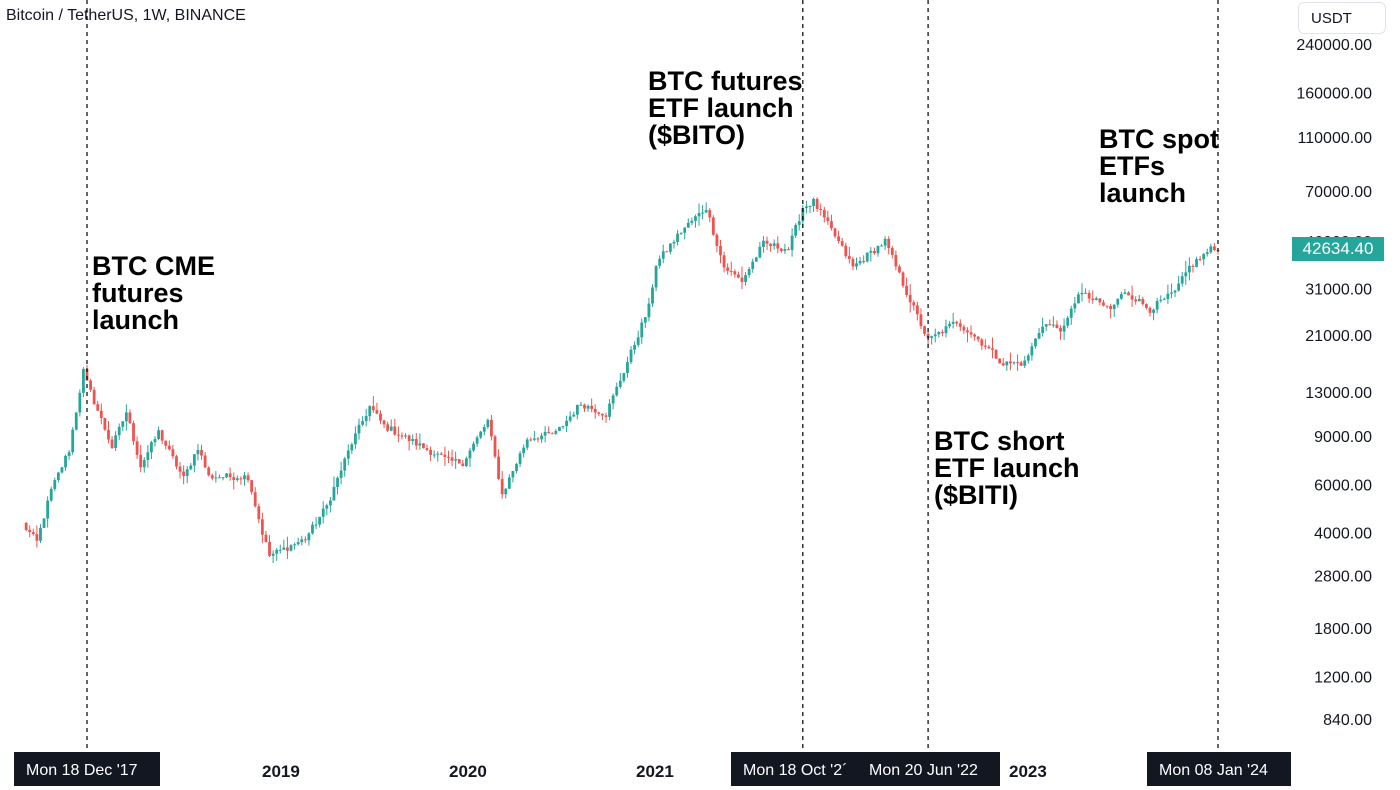  Describe the element at coordinates (1338, 289) in the screenshot. I see `price-tick-label: 31000.00` at that location.